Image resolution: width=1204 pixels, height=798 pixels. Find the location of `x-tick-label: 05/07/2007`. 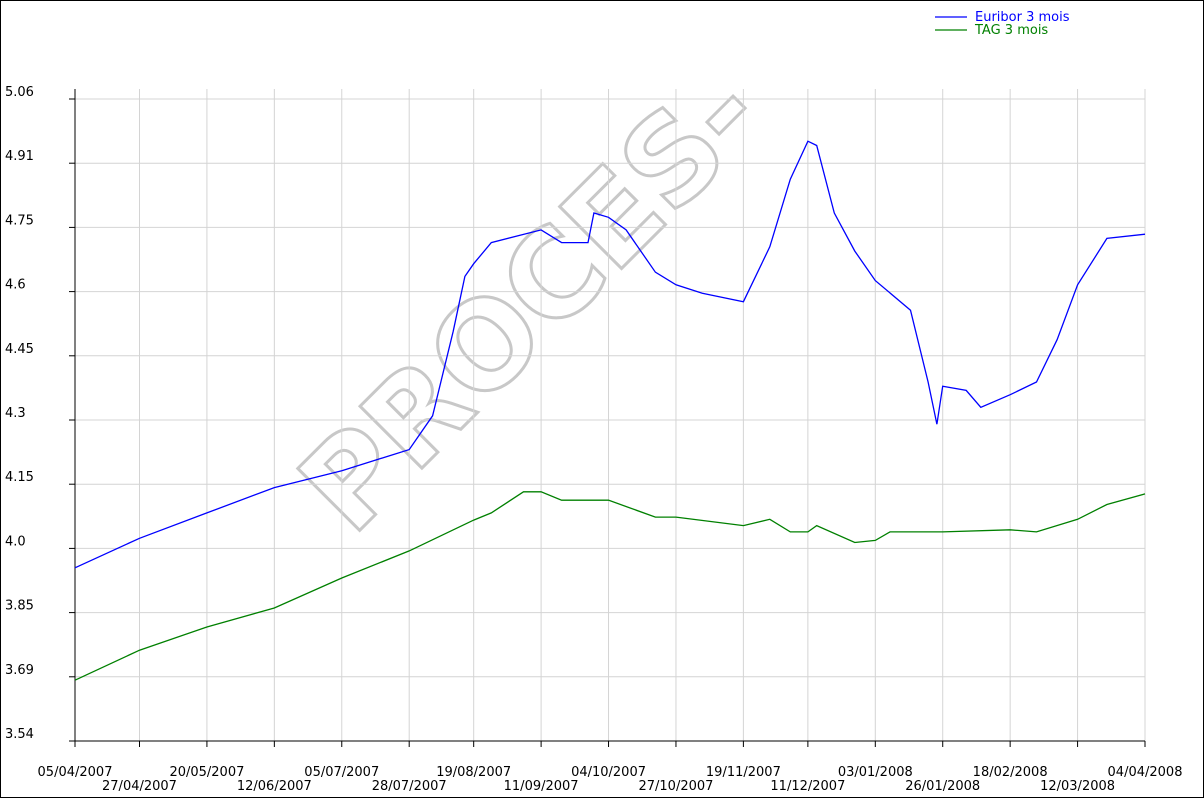

x-tick-label: 05/07/2007 is located at coordinates (341, 772).